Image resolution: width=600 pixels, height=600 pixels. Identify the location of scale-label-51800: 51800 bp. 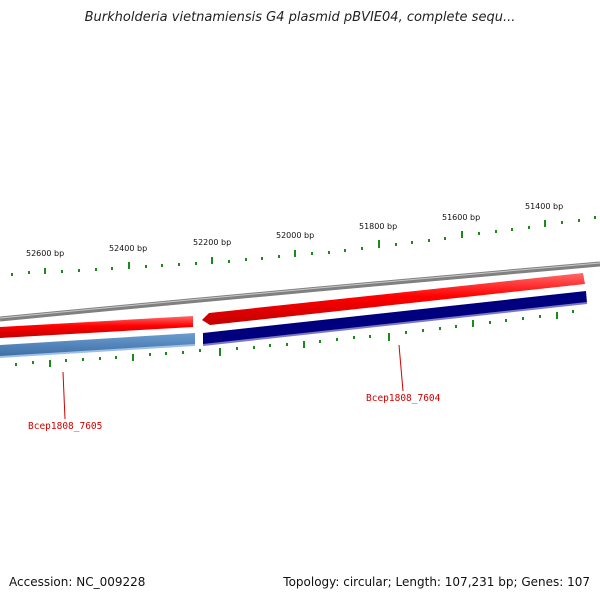
(378, 226).